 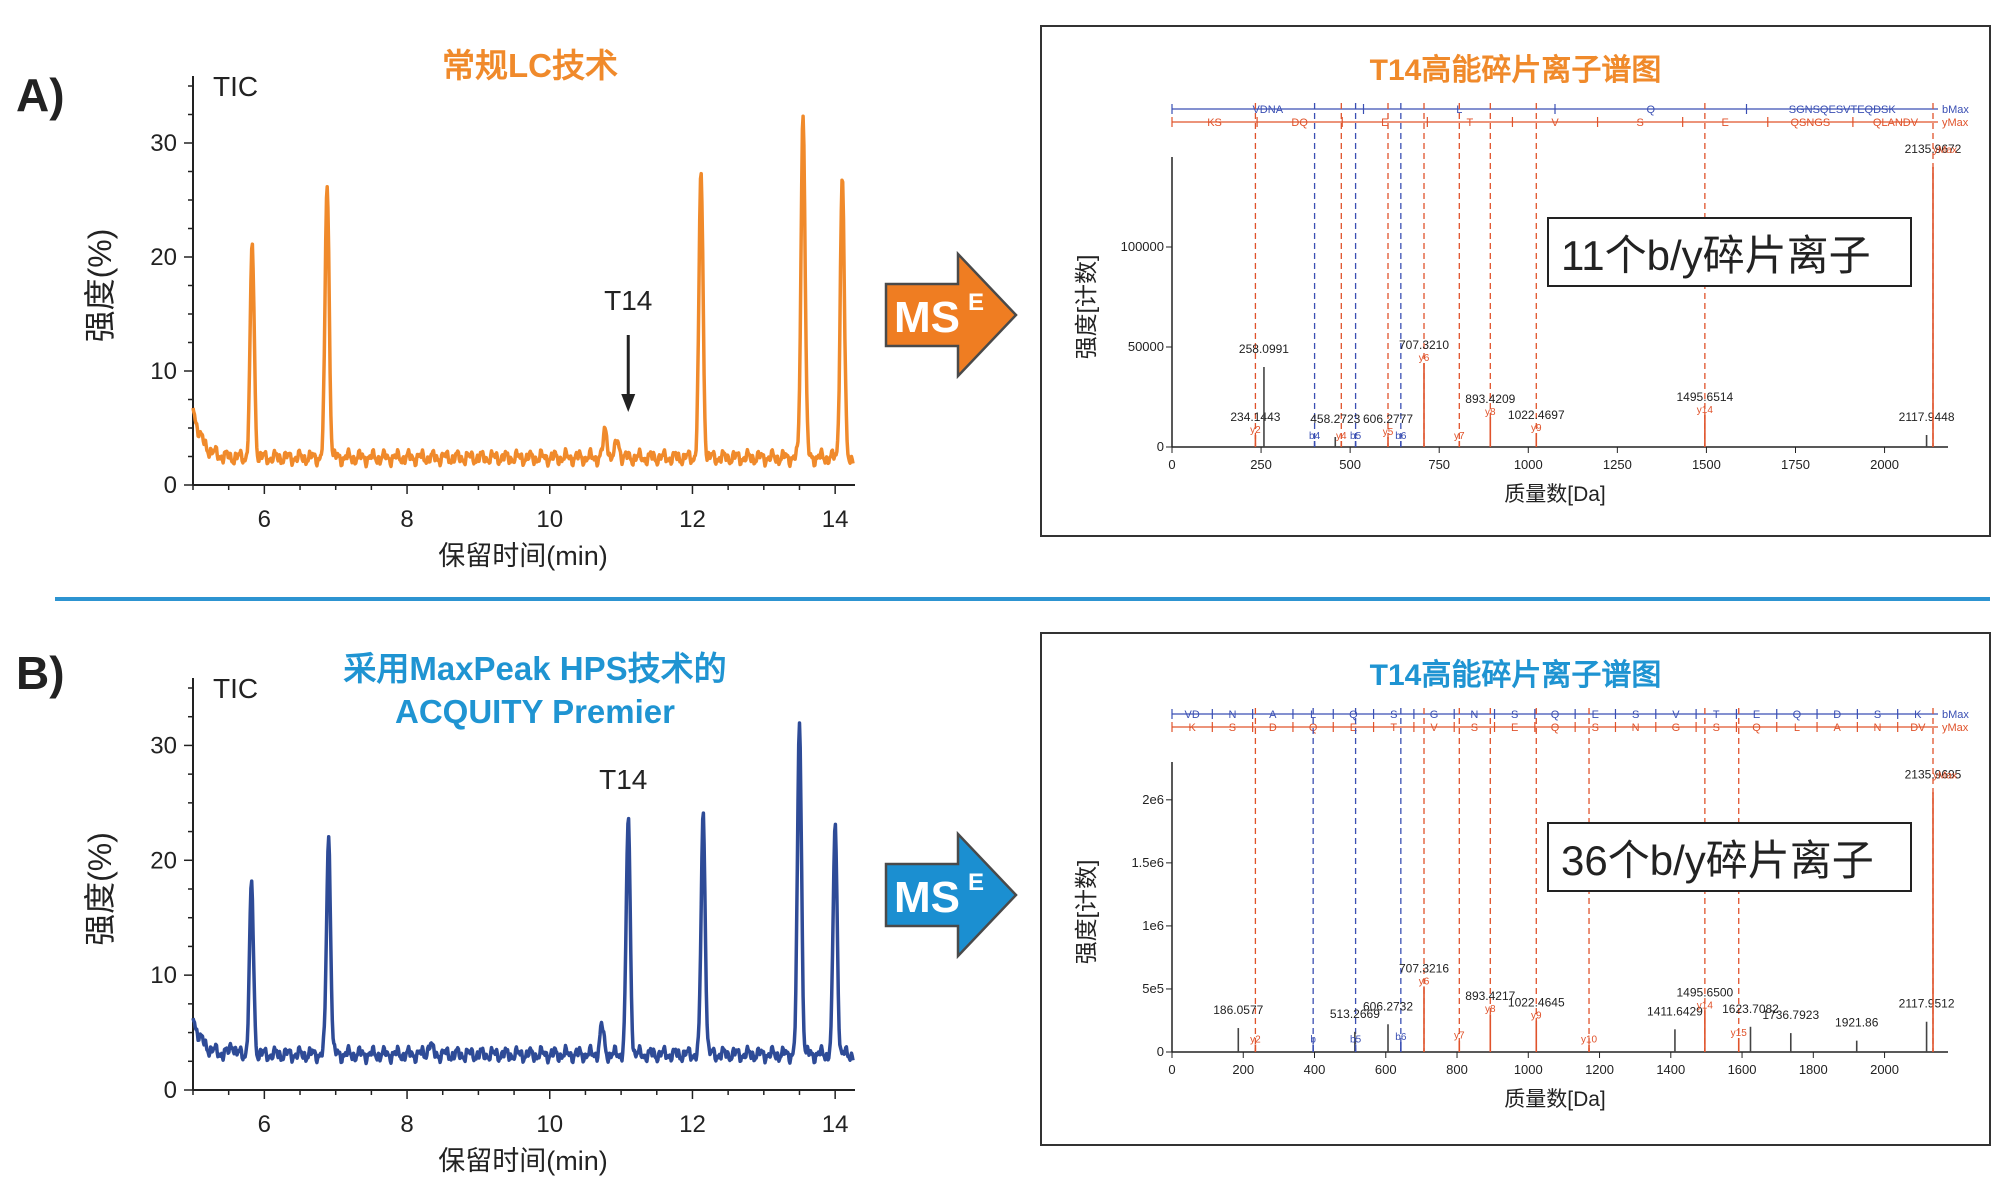 What do you see at coordinates (1350, 464) in the screenshot?
I see `spectrum-x-tick-label: 500` at bounding box center [1350, 464].